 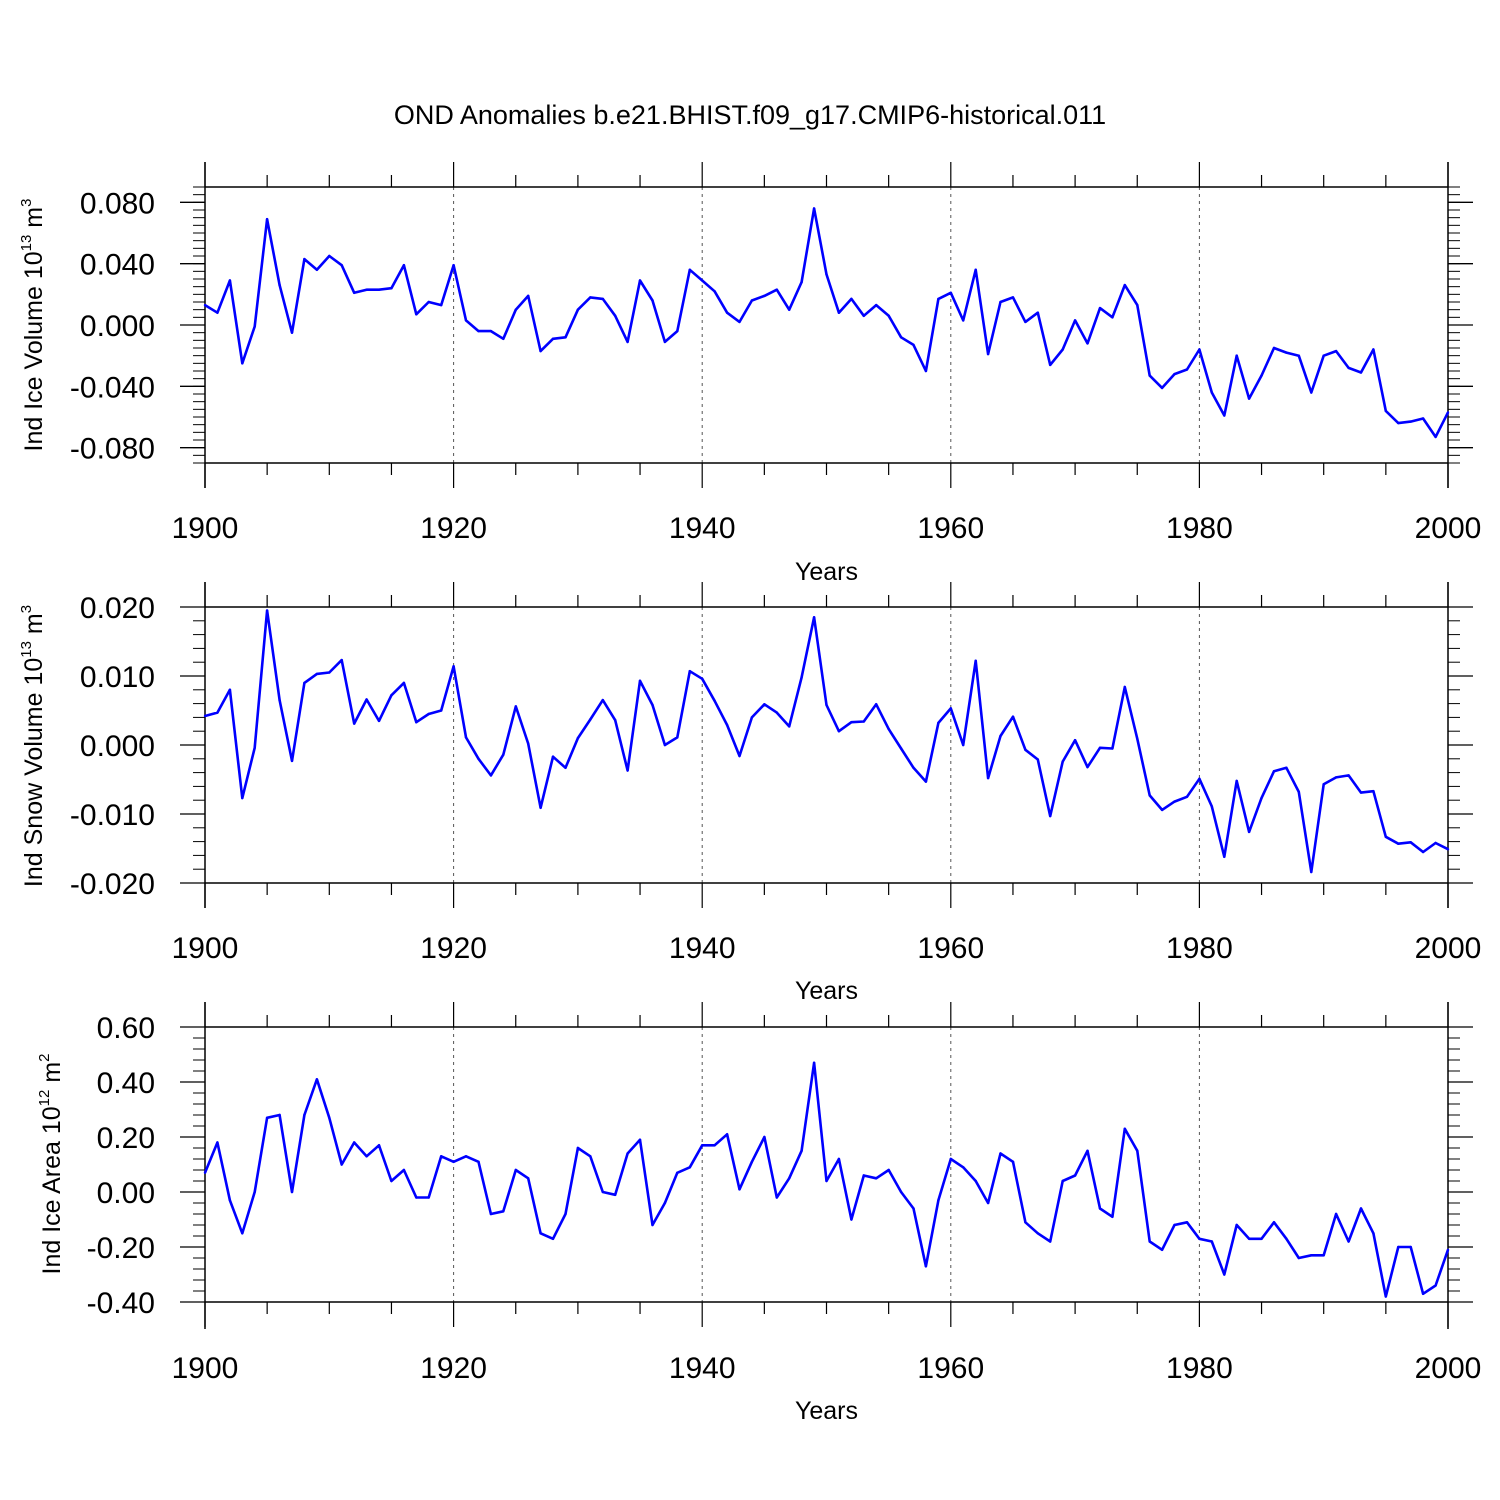 What do you see at coordinates (826, 991) in the screenshot?
I see `x-axis-title: Years` at bounding box center [826, 991].